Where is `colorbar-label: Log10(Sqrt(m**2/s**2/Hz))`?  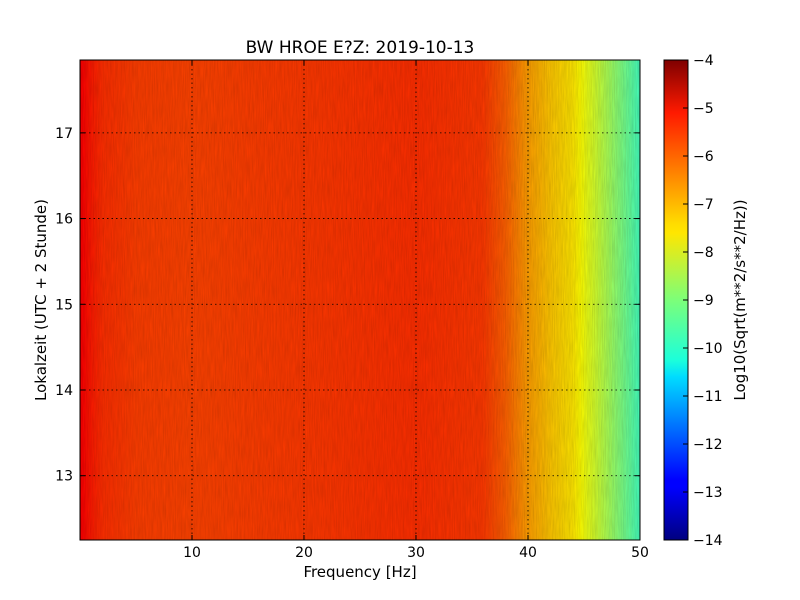
colorbar-label: Log10(Sqrt(m**2/s**2/Hz)) is located at coordinates (740, 299).